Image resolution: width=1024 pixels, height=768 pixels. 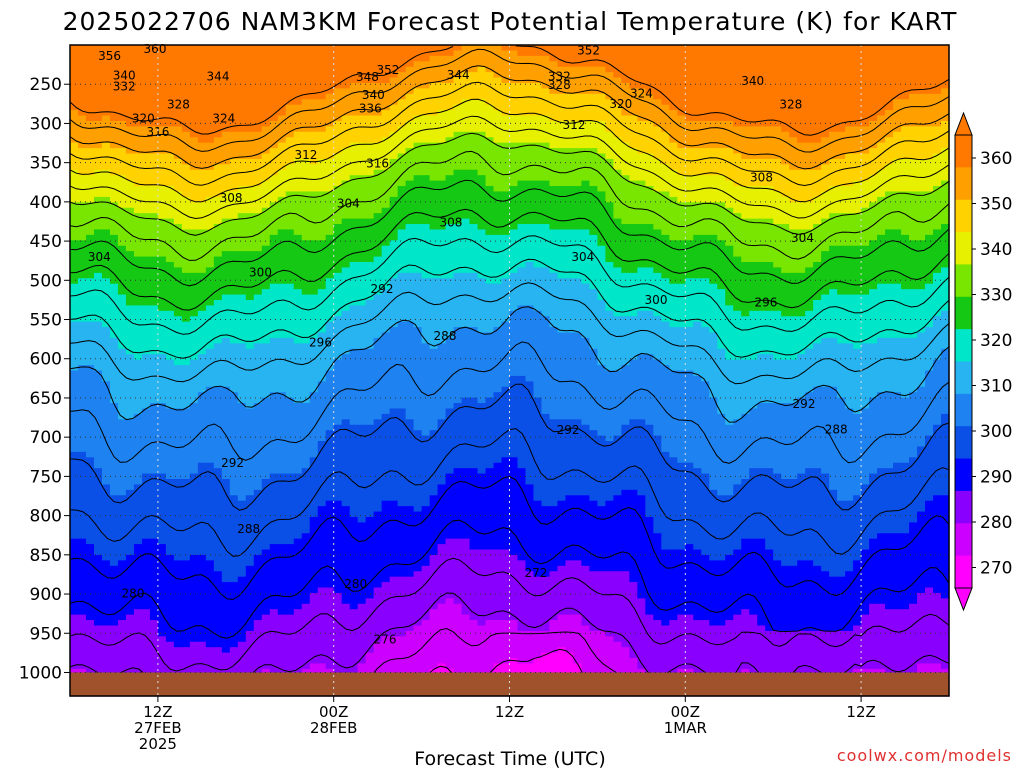 I want to click on credit-text: coolwx.com/models, so click(x=924, y=755).